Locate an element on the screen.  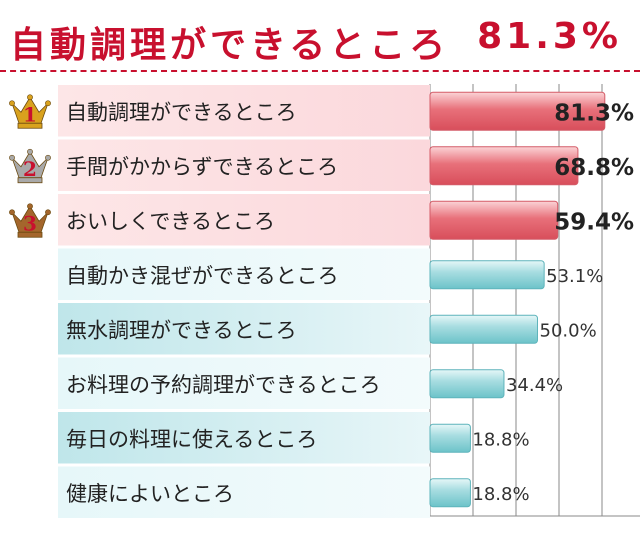
rank-number: 3 is located at coordinates (30, 223).